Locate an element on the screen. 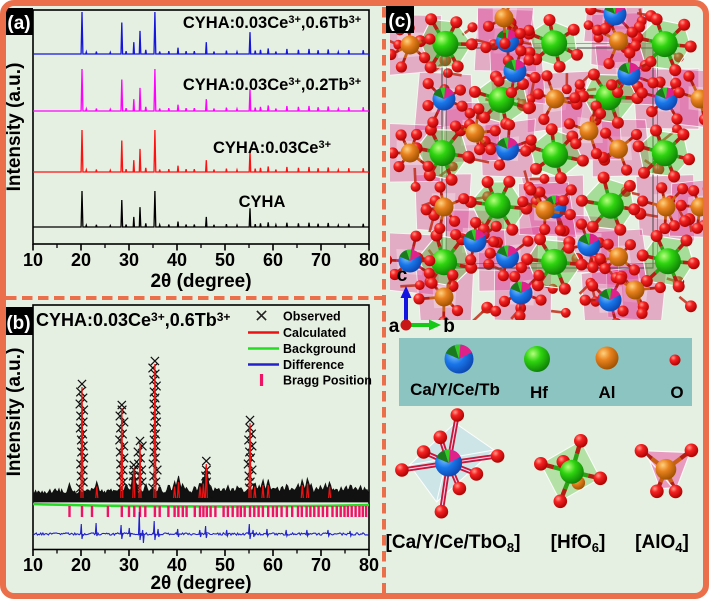 This screenshot has height=599, width=709. svg-text: Al is located at coordinates (607, 392).